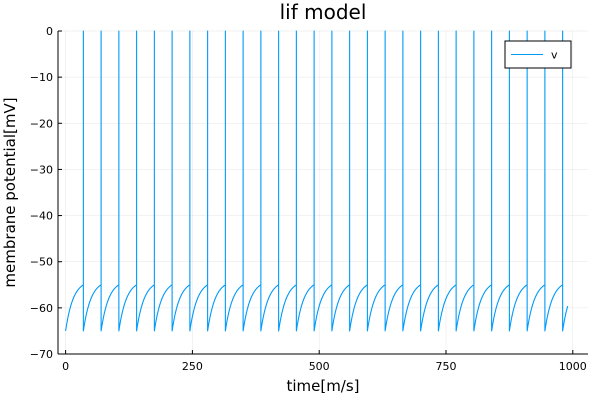 The width and height of the screenshot is (600, 400). Describe the element at coordinates (322, 386) in the screenshot. I see `x-axis-label: time[m/s]` at that location.